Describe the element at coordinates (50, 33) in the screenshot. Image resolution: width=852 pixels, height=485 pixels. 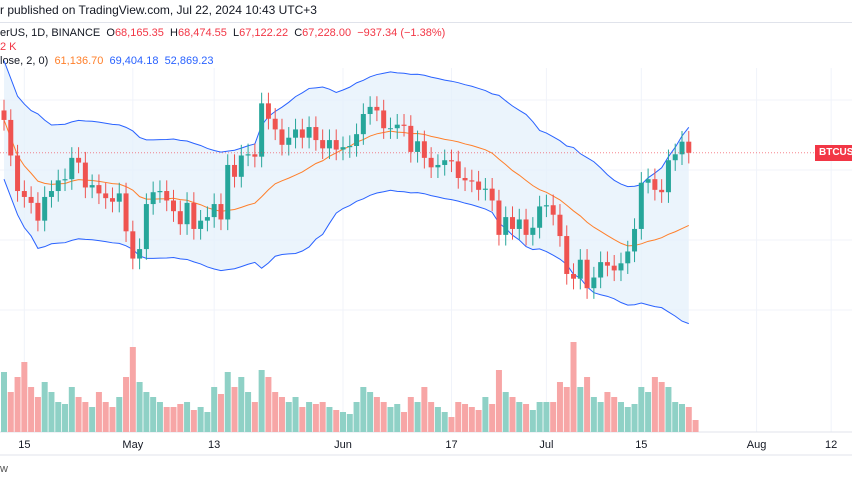
I see `symbol-label: erUS, 1D, BINANCE` at that location.